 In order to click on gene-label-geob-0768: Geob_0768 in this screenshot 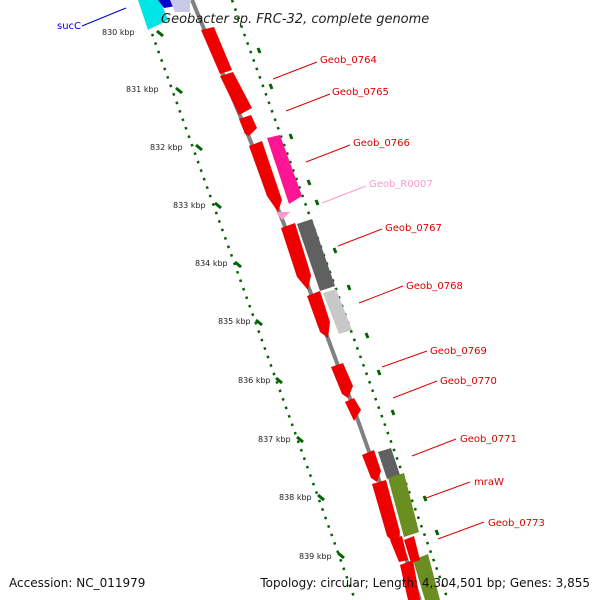, I will do `click(434, 286)`.